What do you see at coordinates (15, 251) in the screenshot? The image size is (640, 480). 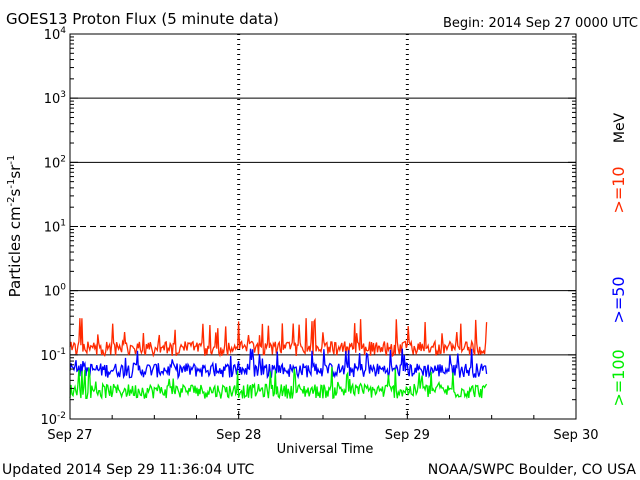 I see `y-label-text: Particles cm` at bounding box center [15, 251].